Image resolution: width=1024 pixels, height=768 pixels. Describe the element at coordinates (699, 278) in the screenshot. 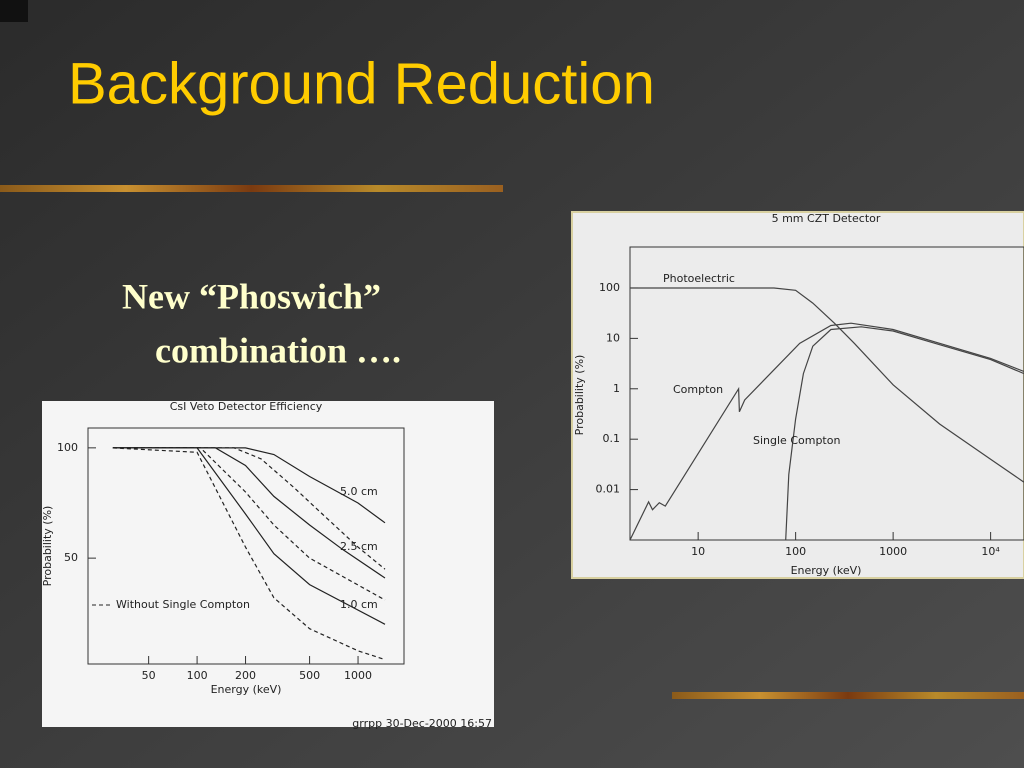

I see `series-label: Photoelectric` at that location.